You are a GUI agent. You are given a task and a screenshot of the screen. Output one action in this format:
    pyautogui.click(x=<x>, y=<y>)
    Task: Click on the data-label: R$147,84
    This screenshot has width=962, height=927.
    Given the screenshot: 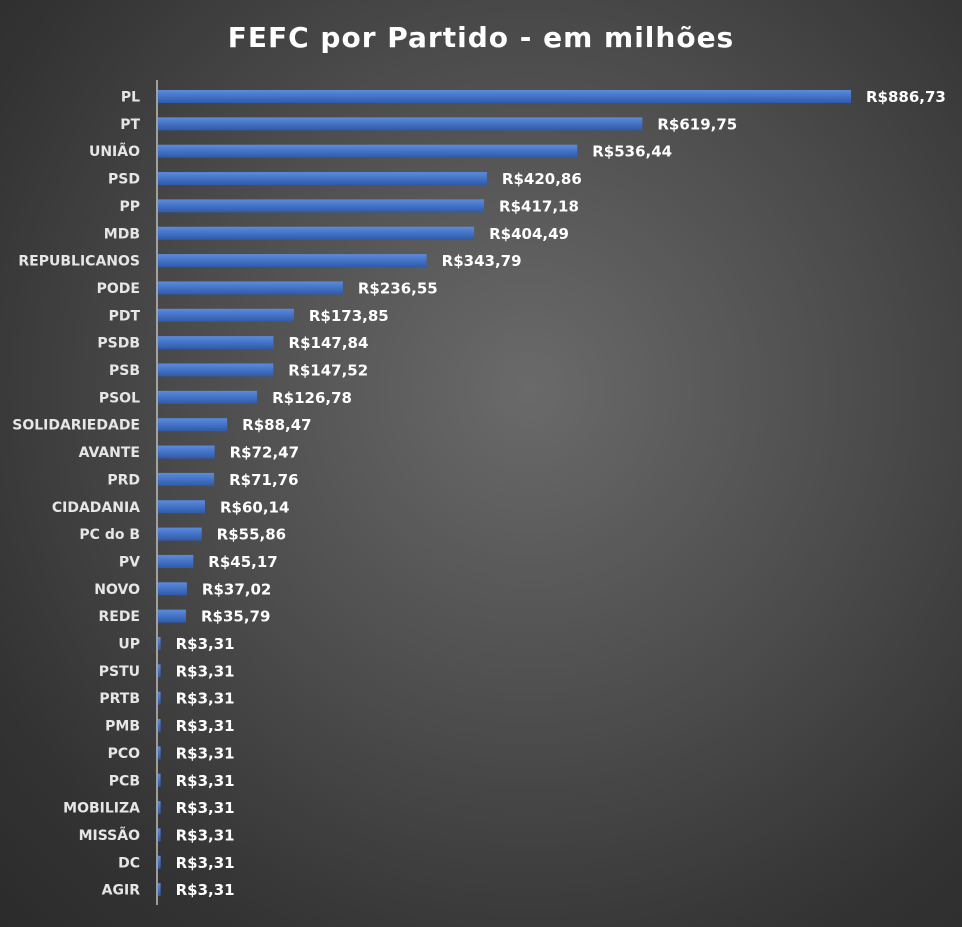 What is the action you would take?
    pyautogui.click(x=329, y=343)
    